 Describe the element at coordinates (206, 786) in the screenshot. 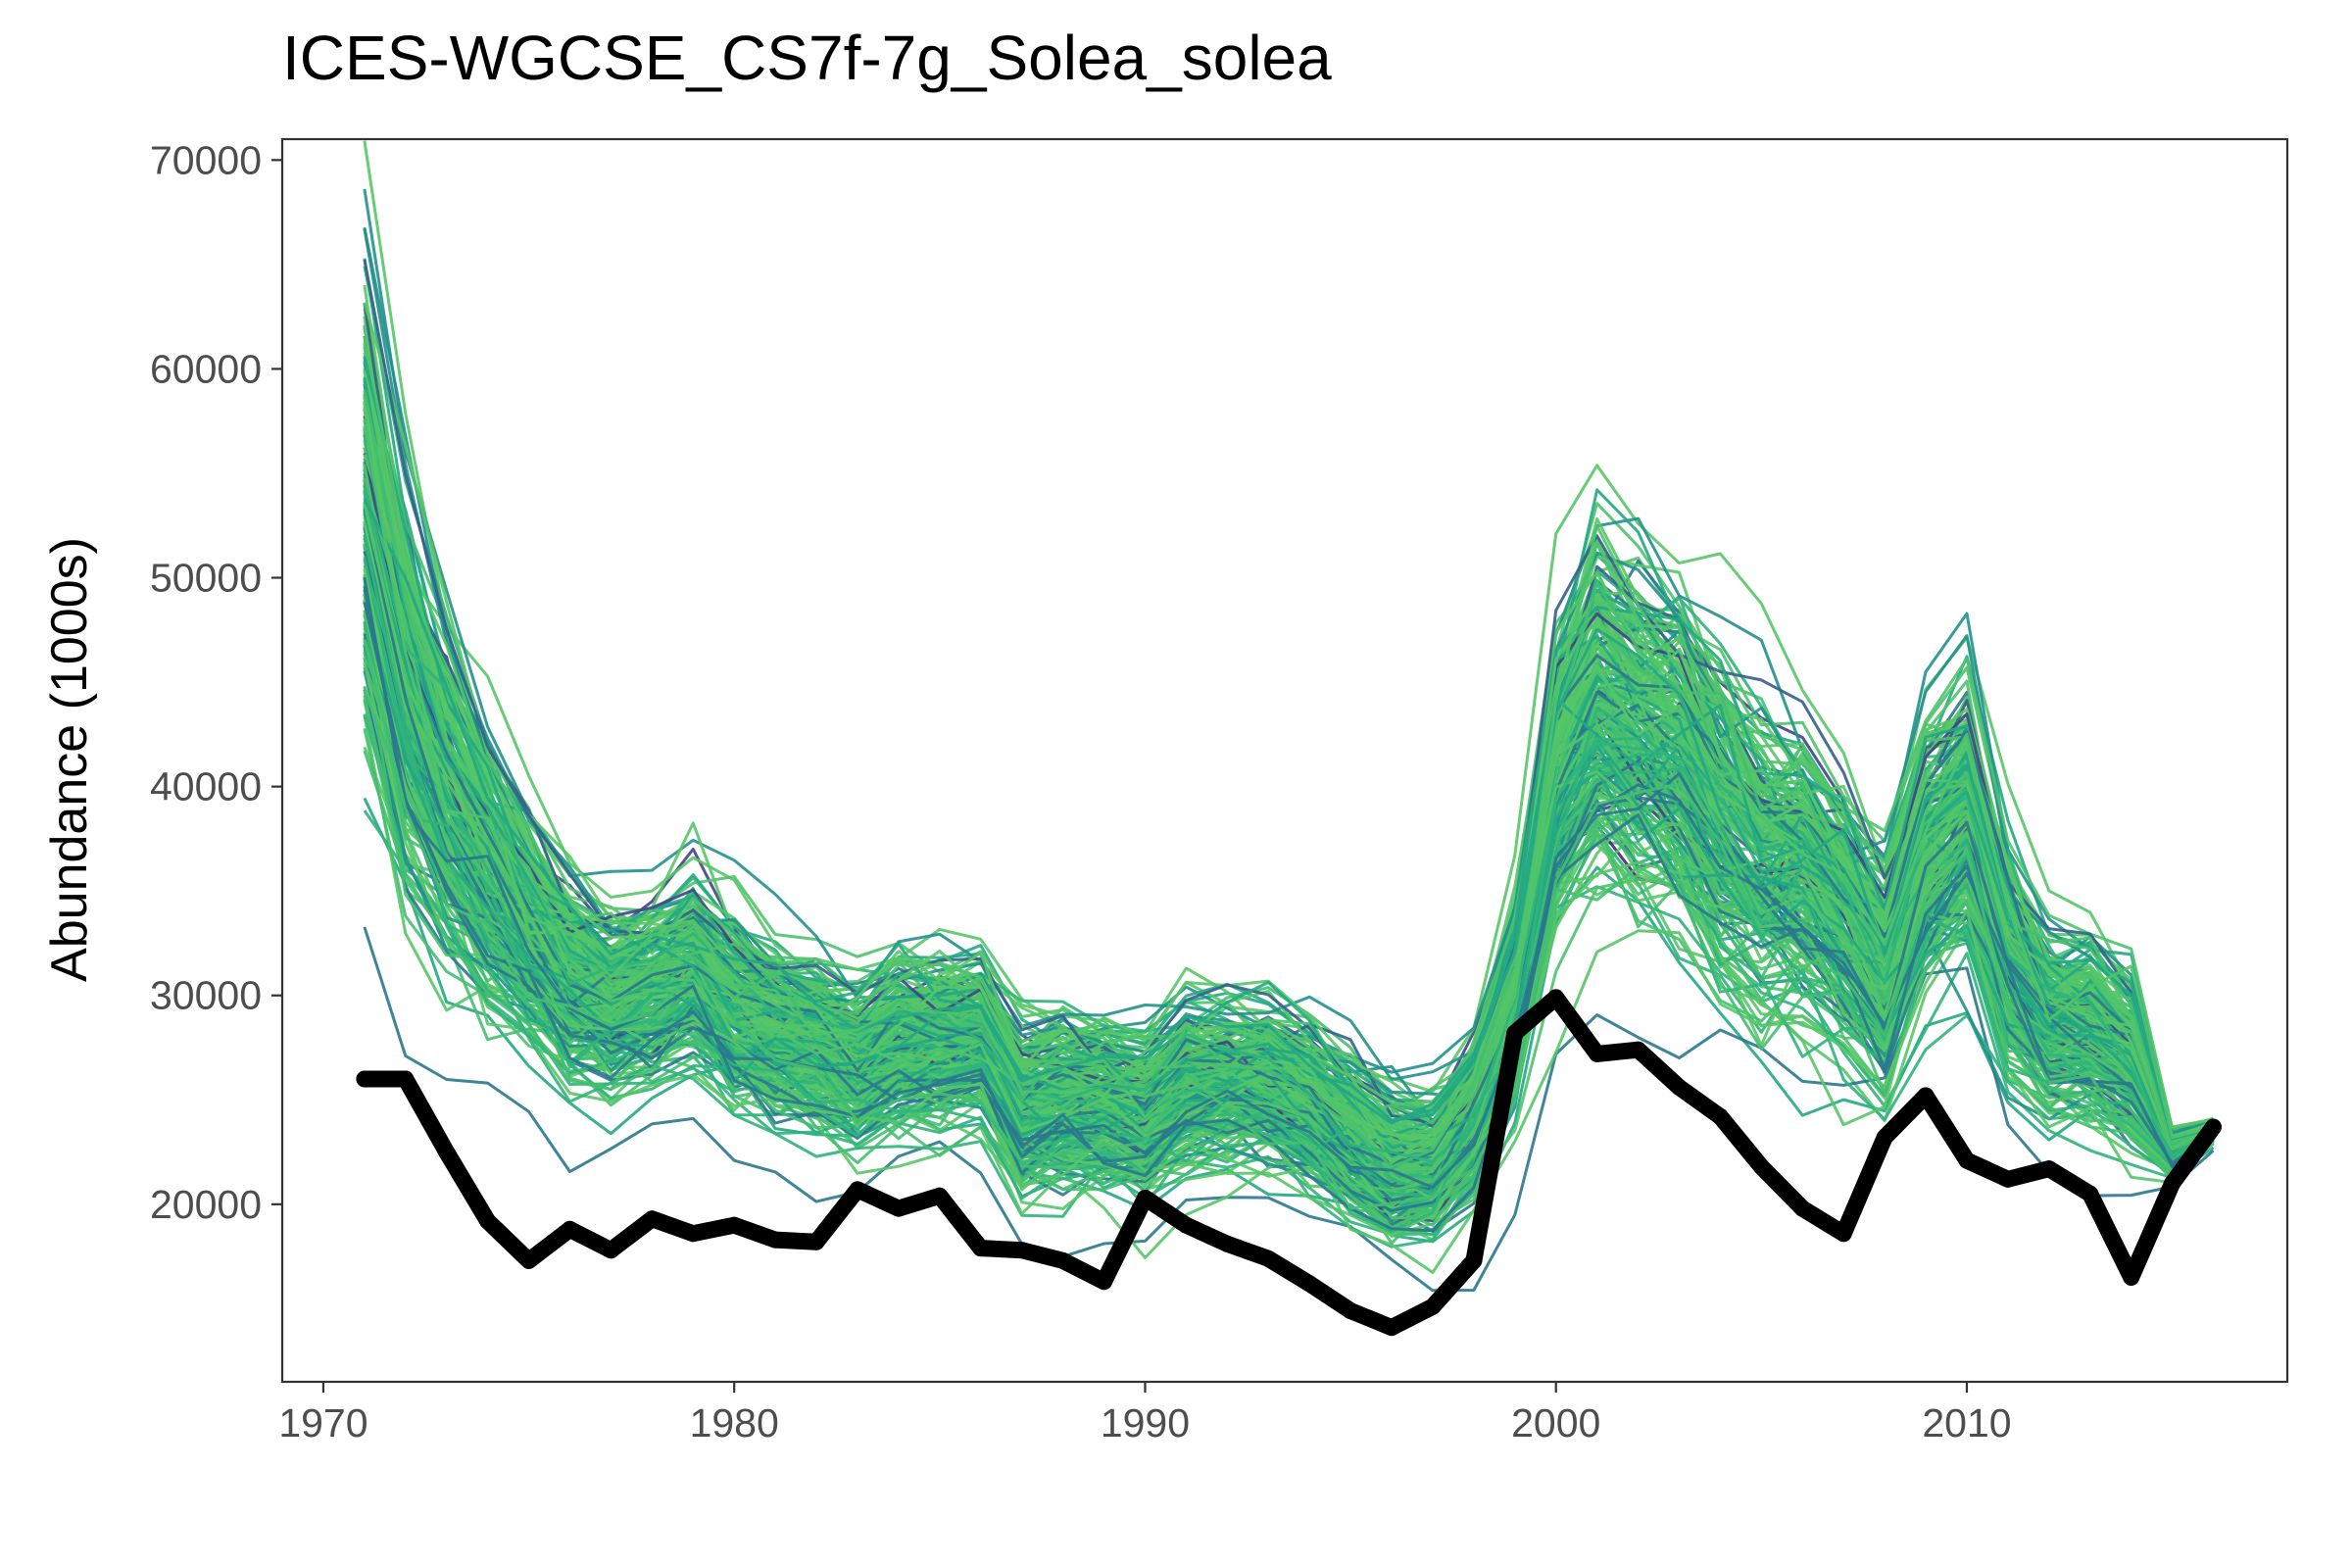

I see `y-tick-label: 40000` at that location.